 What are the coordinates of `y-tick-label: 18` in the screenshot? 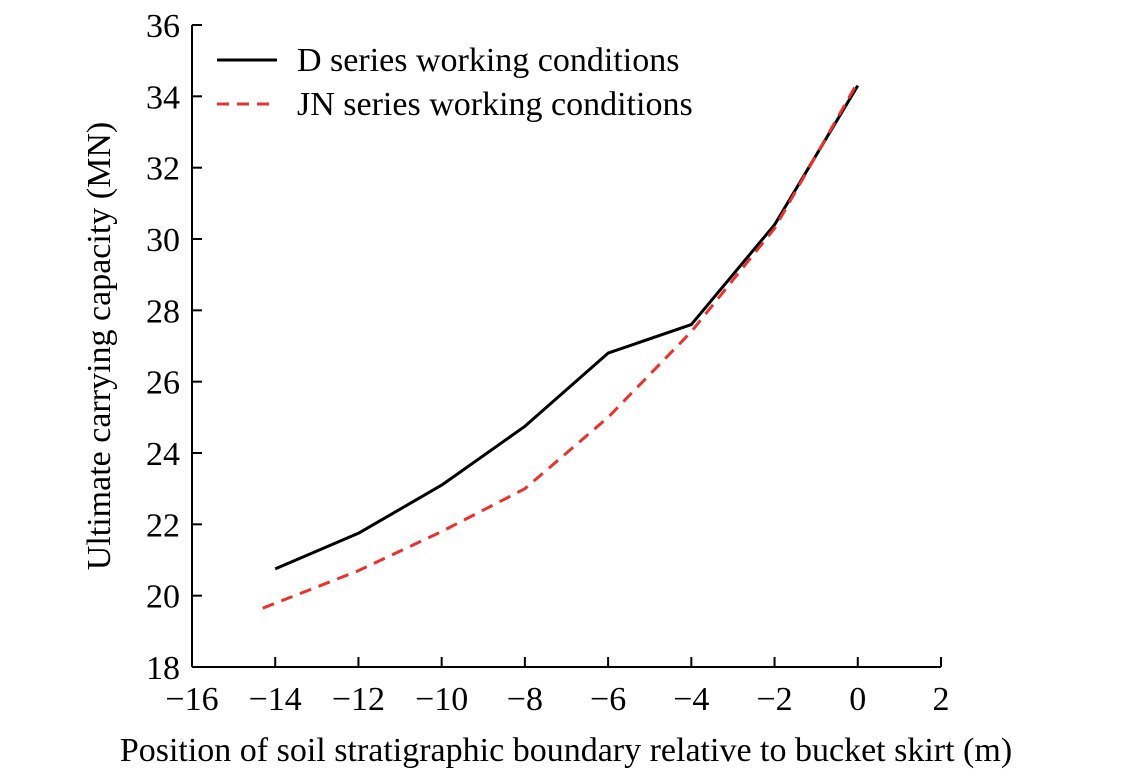 It's located at (163, 668).